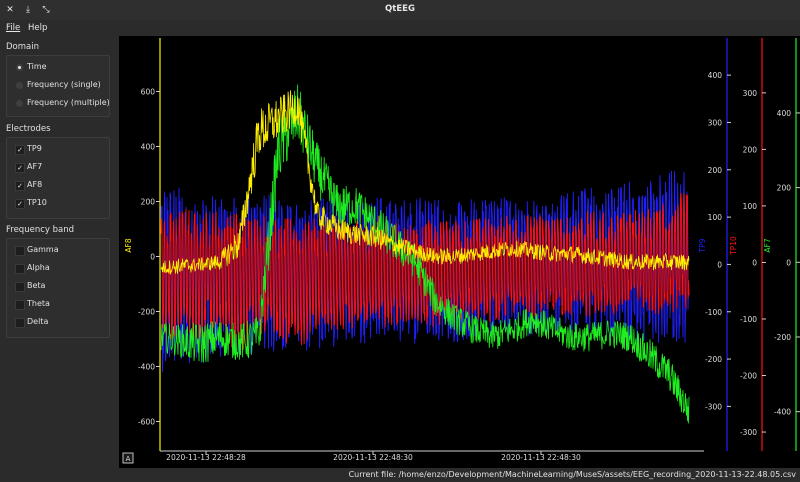  What do you see at coordinates (13, 28) in the screenshot?
I see `menu-file: File` at bounding box center [13, 28].